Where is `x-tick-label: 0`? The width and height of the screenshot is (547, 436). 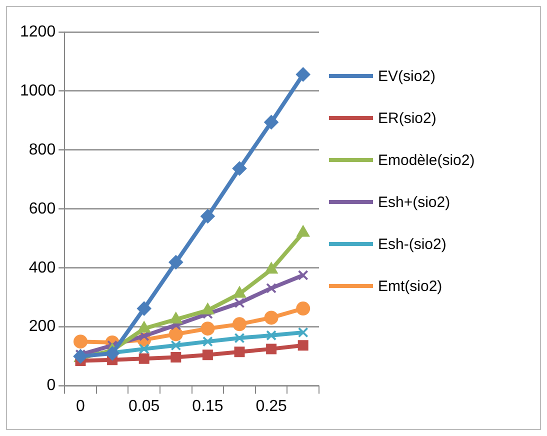 x-tick-label: 0 is located at coordinates (81, 406).